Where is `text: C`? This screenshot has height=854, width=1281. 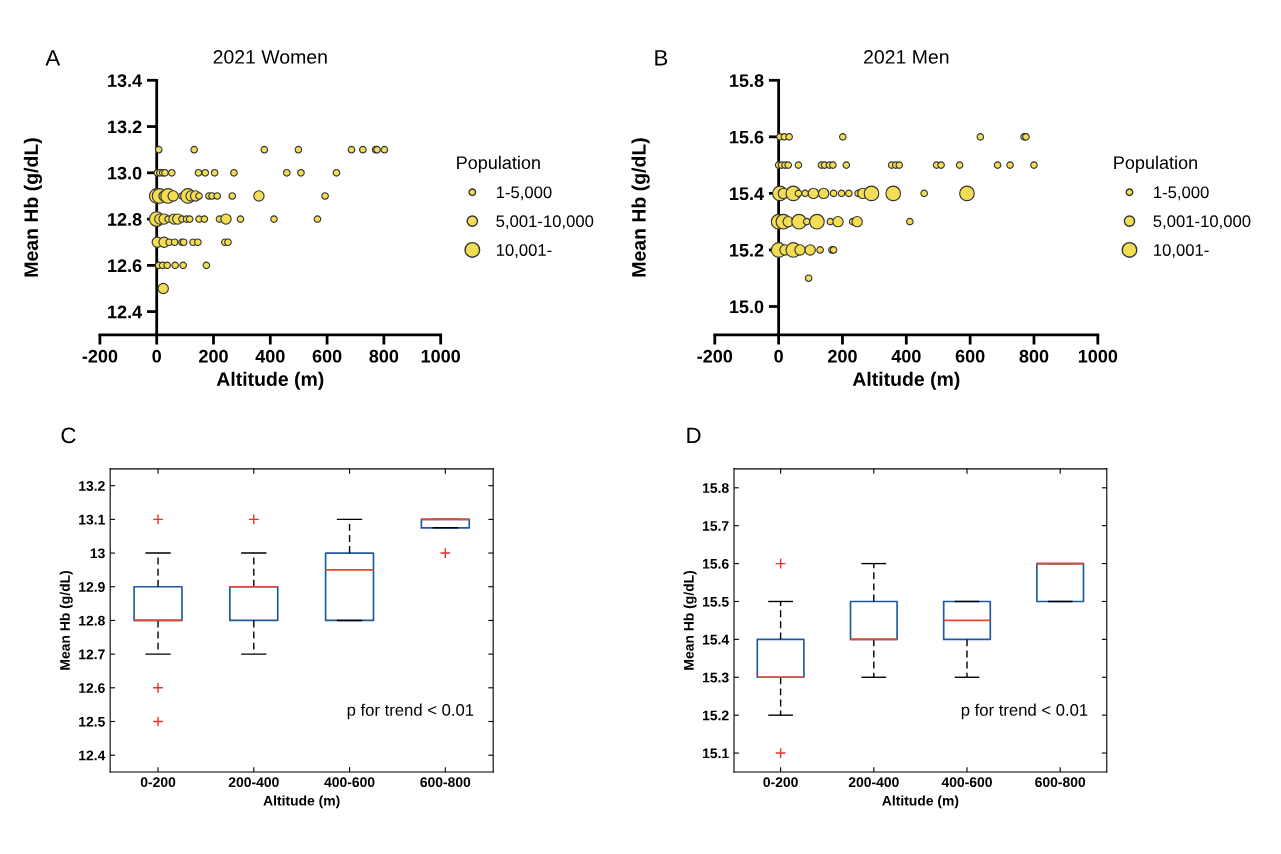
text: C is located at coordinates (68, 435).